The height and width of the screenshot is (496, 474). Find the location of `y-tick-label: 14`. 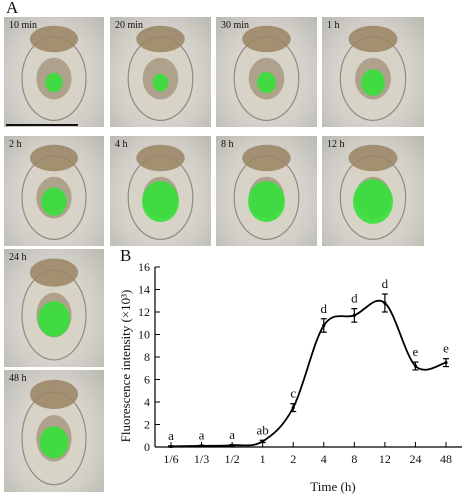

y-tick-label: 14 is located at coordinates (144, 290).